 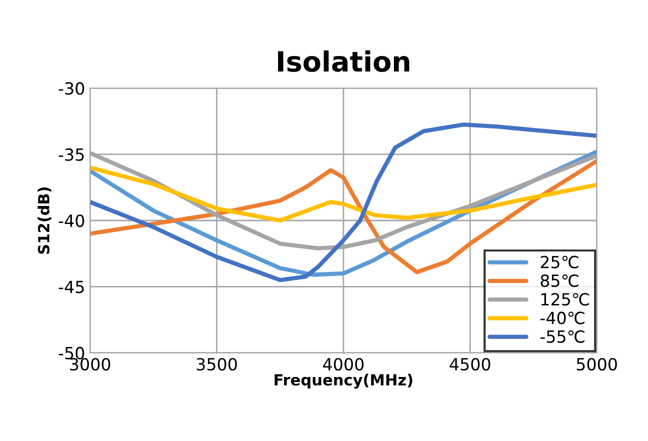 What do you see at coordinates (562, 336) in the screenshot?
I see `legend-label: -55℃` at bounding box center [562, 336].